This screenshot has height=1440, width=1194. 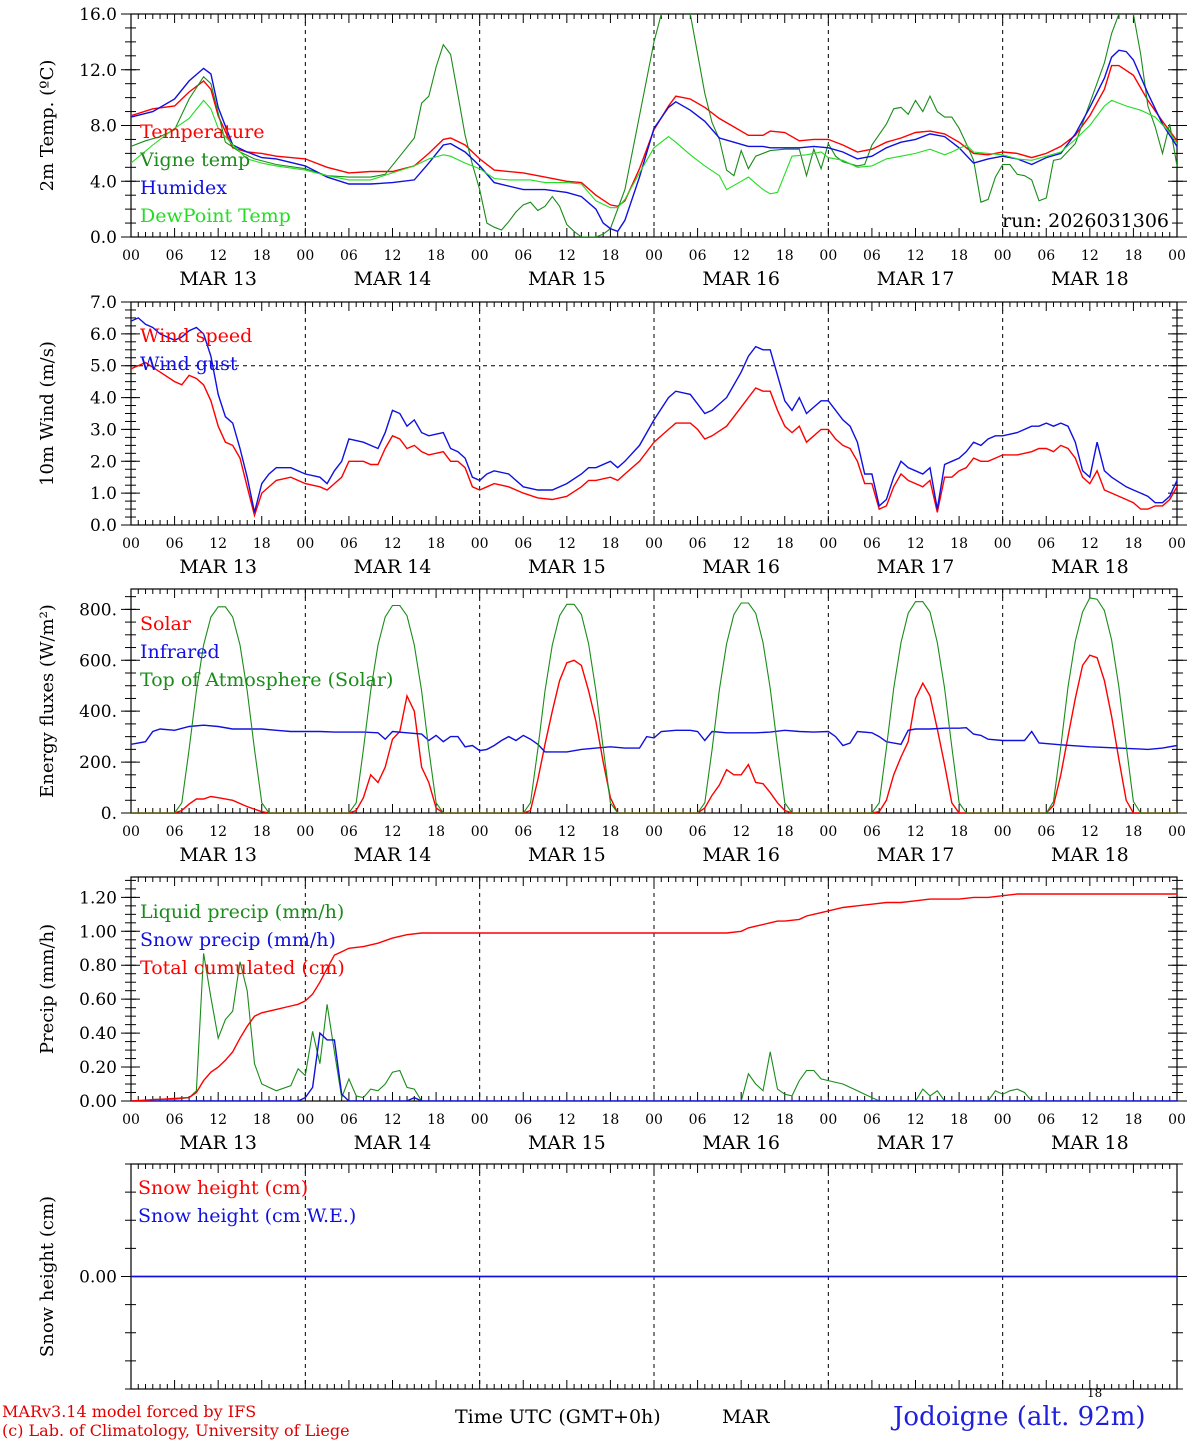 What do you see at coordinates (654, 1066) in the screenshot?
I see `series-line-snow-precip-mm-h-` at bounding box center [654, 1066].